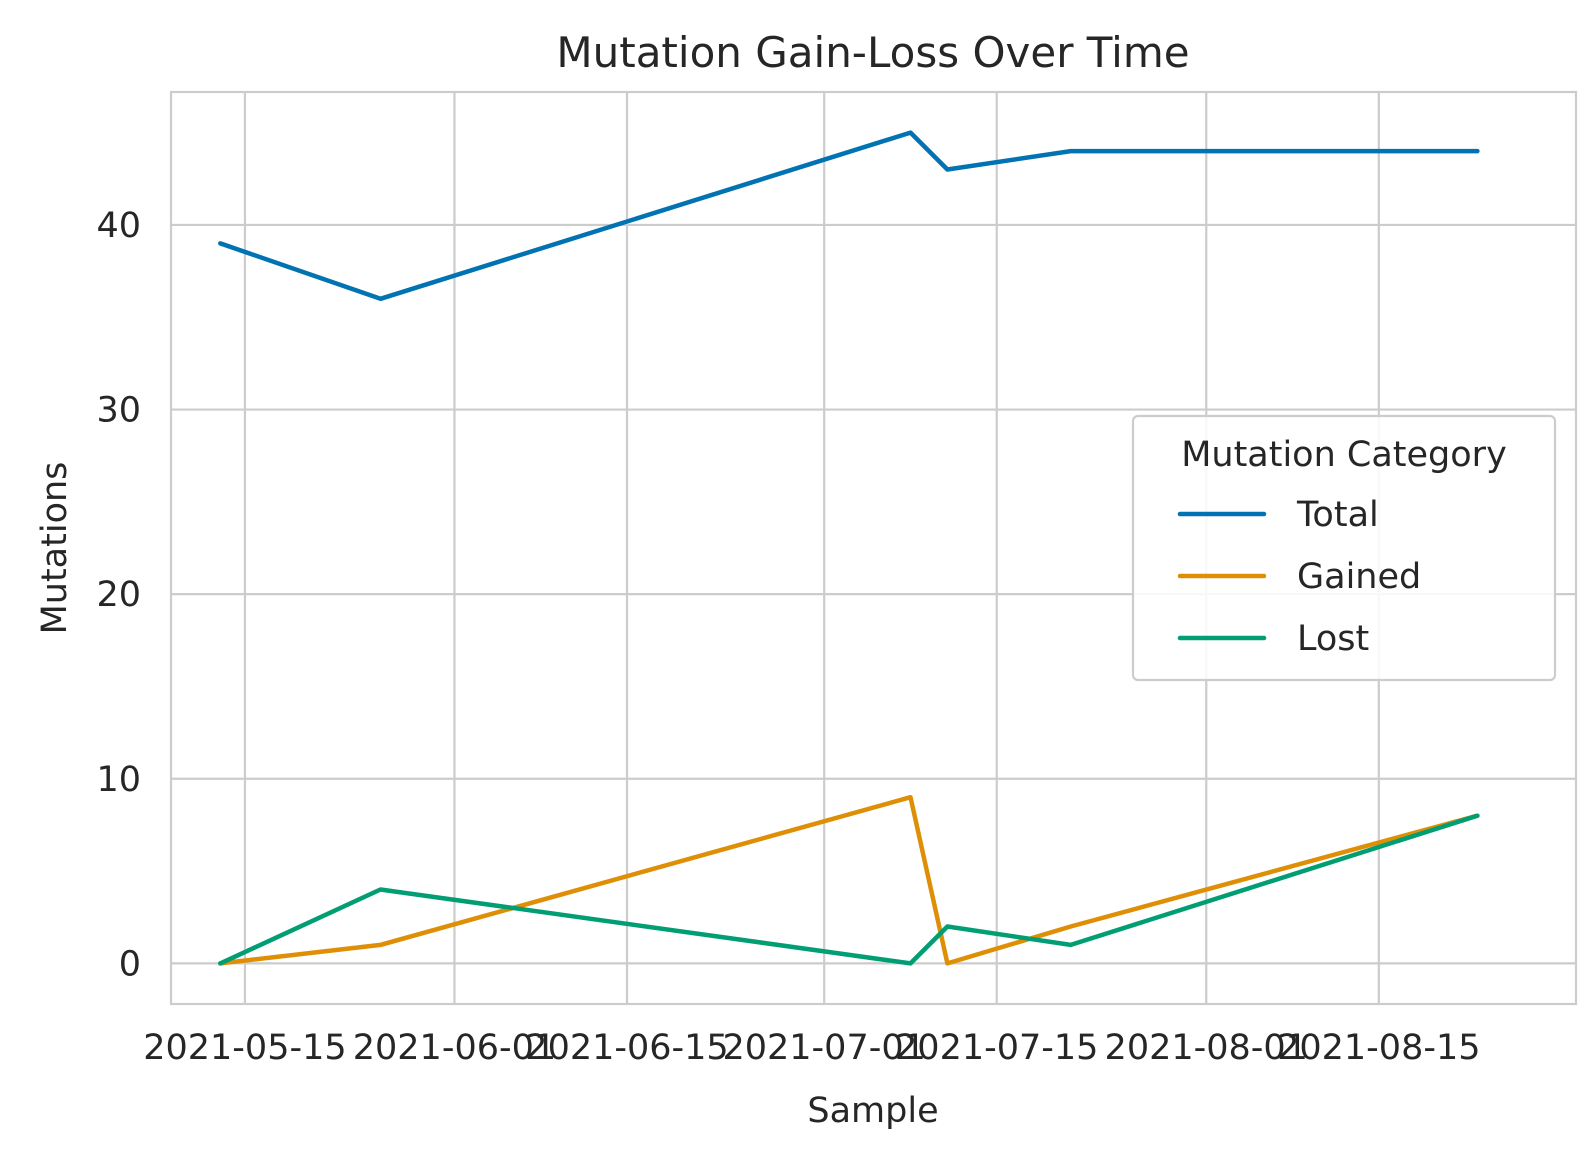 The width and height of the screenshot is (1595, 1158). I want to click on y-tick-label: 20, so click(118, 595).